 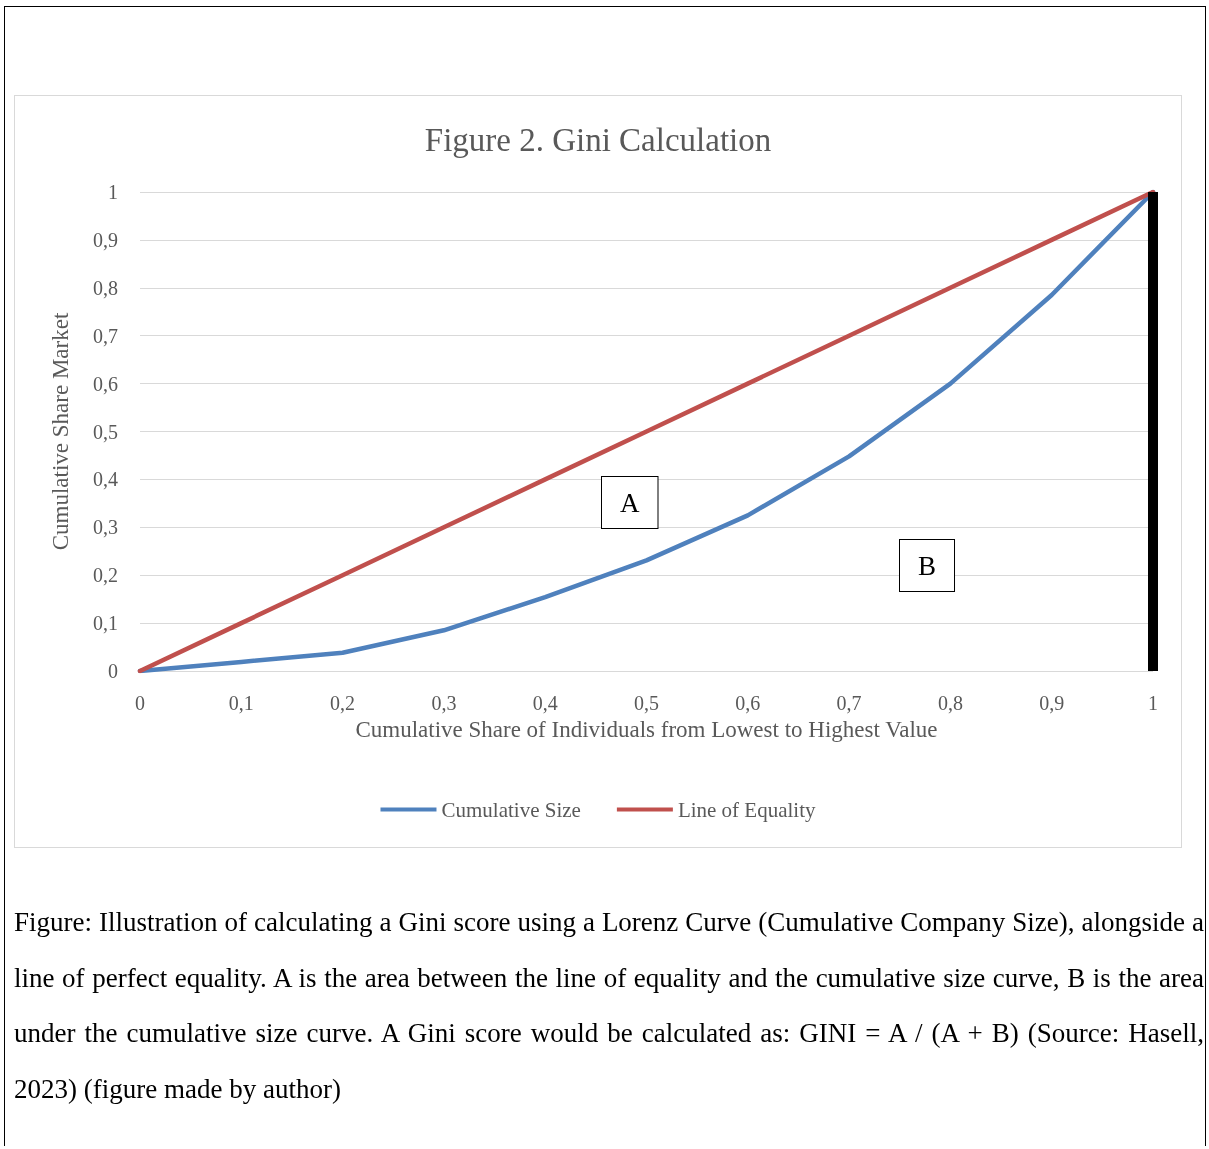 What do you see at coordinates (444, 703) in the screenshot?
I see `x-tick-label: 0,3` at bounding box center [444, 703].